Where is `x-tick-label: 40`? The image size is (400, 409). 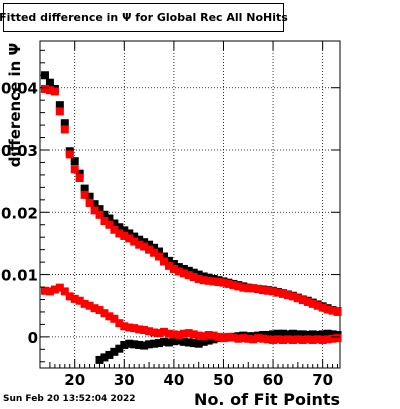
x-tick-label: 40 is located at coordinates (173, 380).